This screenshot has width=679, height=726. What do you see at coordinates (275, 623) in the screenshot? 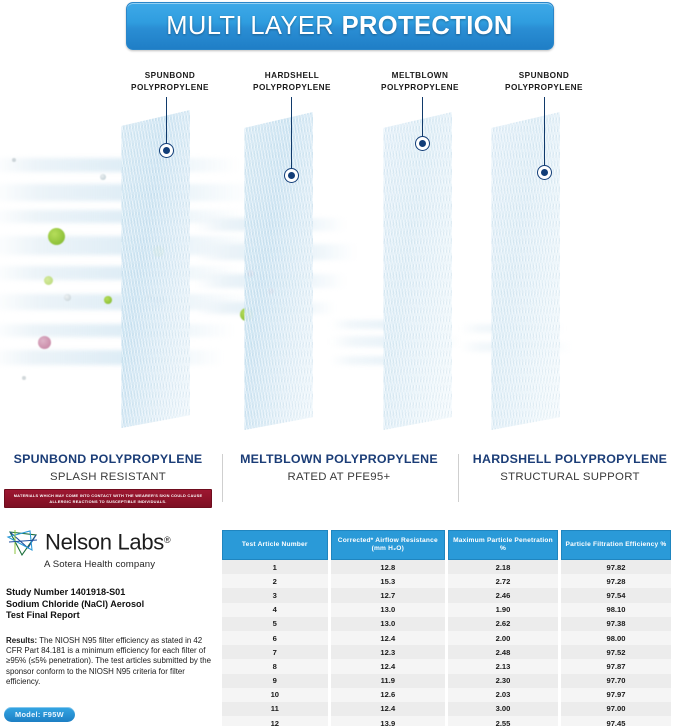
I see `cell-article-number: 5` at bounding box center [275, 623].